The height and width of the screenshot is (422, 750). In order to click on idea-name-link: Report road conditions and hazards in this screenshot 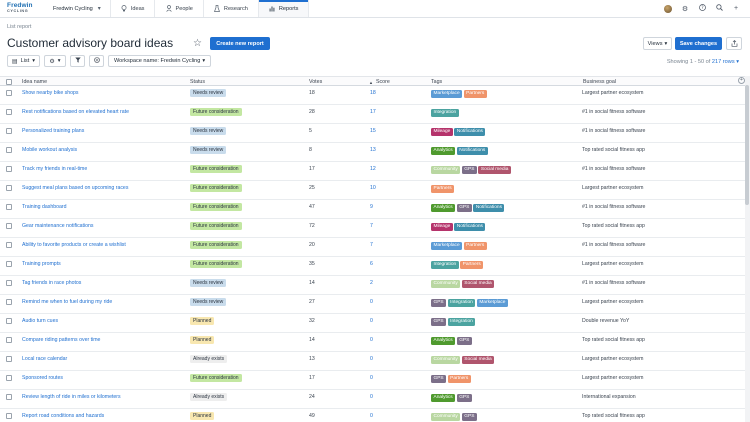, I will do `click(63, 416)`.